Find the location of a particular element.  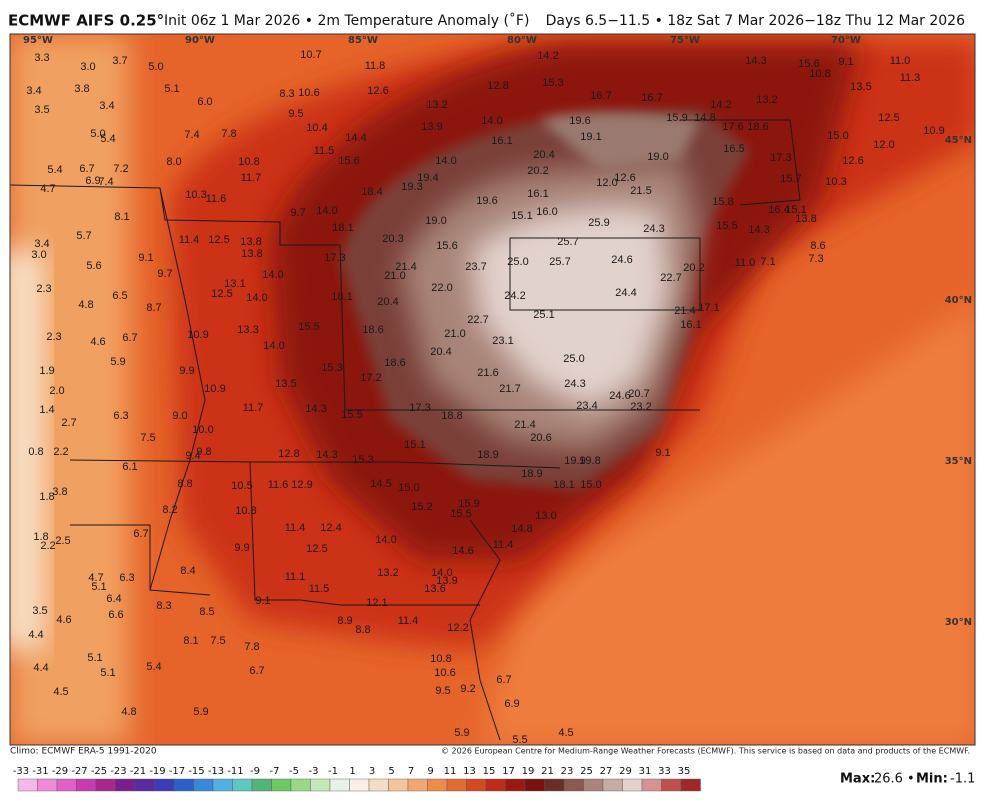

lat-label: 40°N is located at coordinates (958, 300).